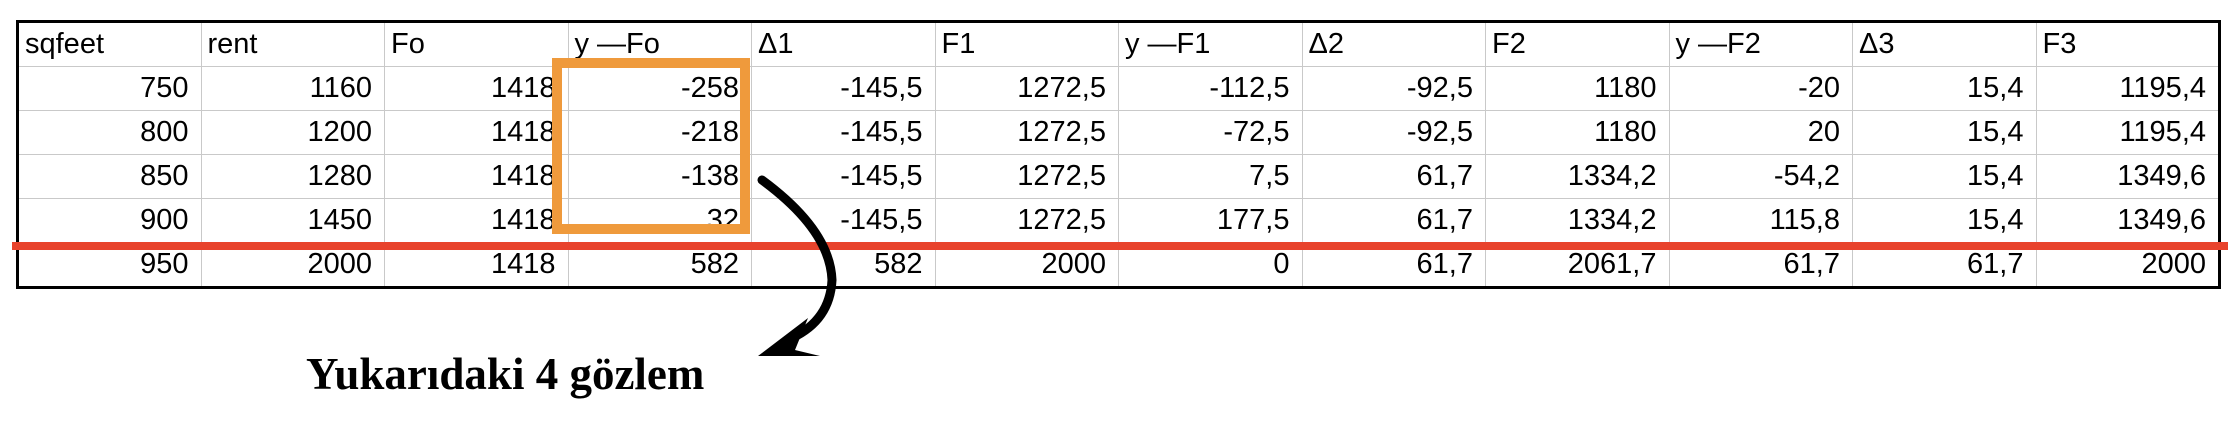 The height and width of the screenshot is (448, 2228). Describe the element at coordinates (292, 220) in the screenshot. I see `table-cell: 1450` at that location.